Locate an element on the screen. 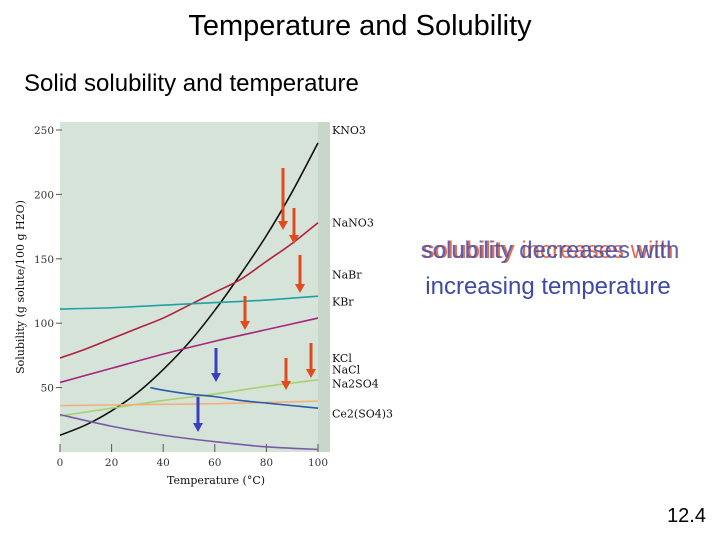  series-line-kbr is located at coordinates (189, 350).